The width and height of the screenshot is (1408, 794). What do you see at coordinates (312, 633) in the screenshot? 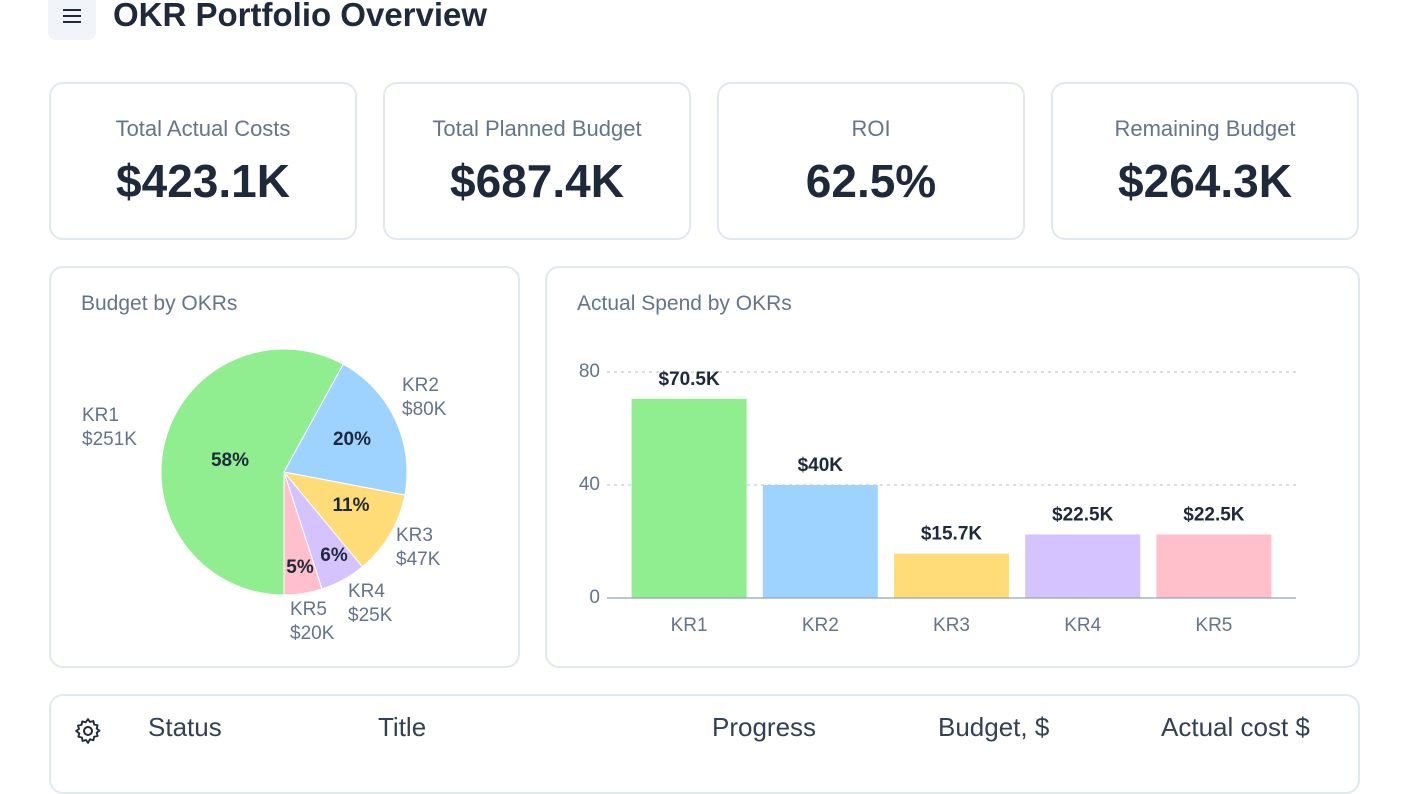
I see `slice-amount: $20K` at bounding box center [312, 633].